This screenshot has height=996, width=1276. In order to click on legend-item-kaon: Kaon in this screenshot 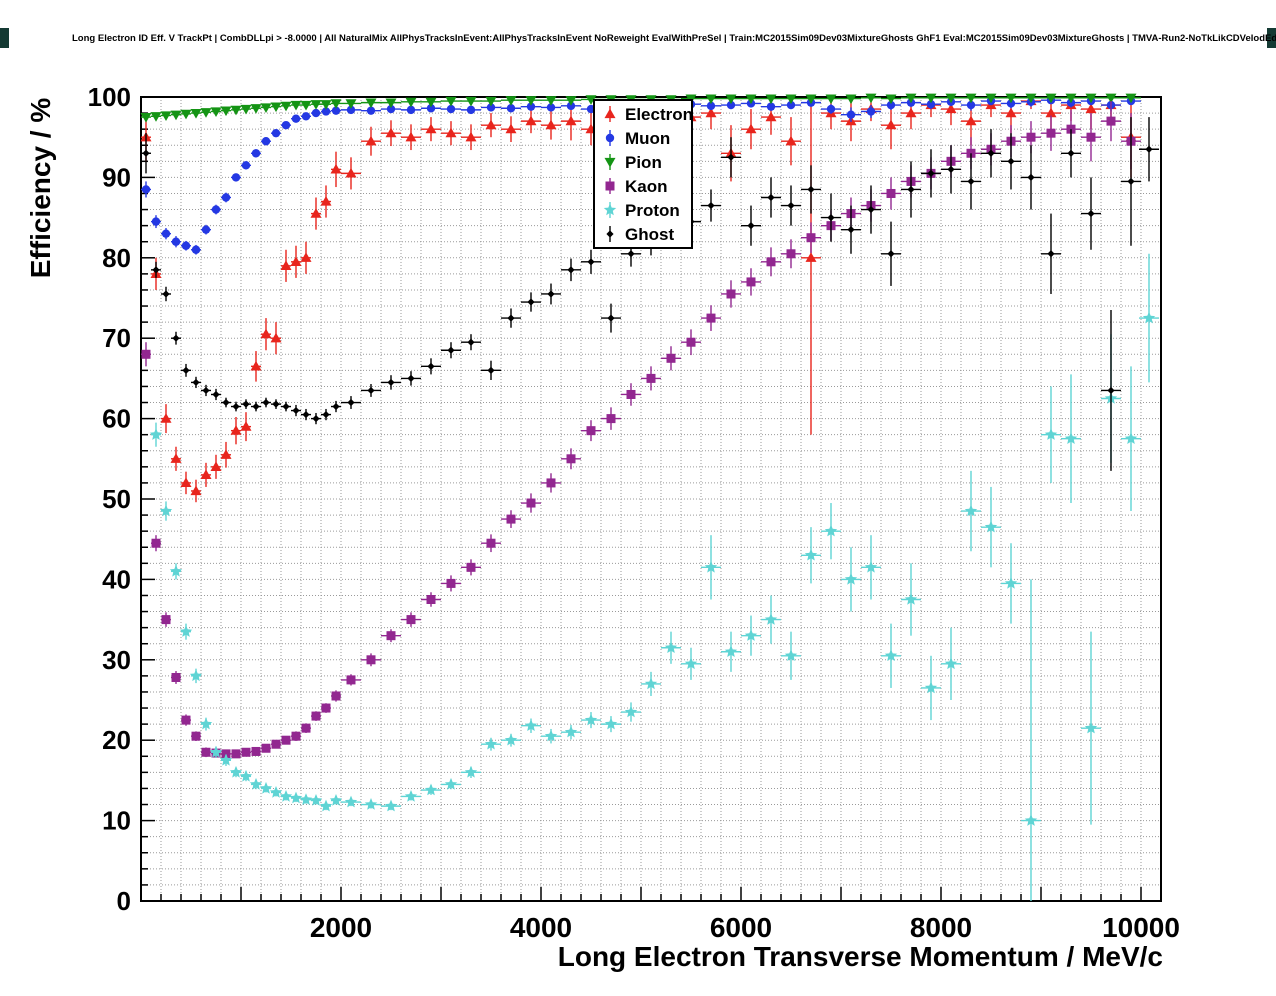, I will do `click(643, 186)`.